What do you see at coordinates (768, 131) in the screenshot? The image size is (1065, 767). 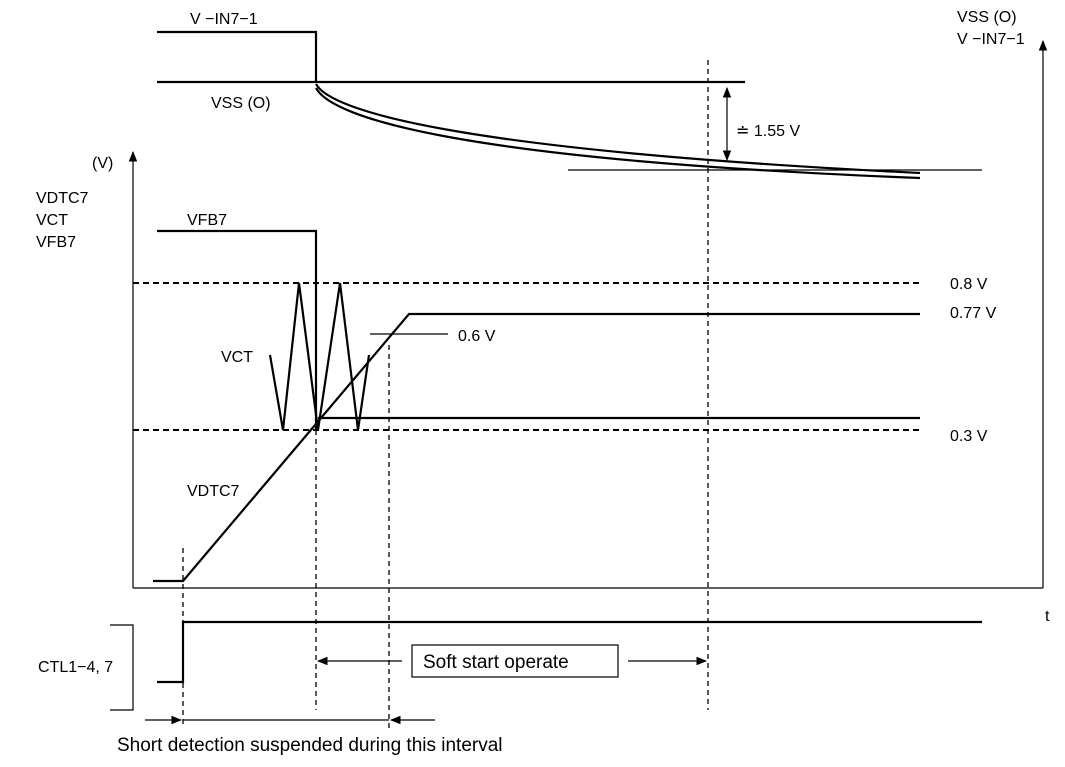 I see `label-delta-voltage: ≐ 1.55 V` at bounding box center [768, 131].